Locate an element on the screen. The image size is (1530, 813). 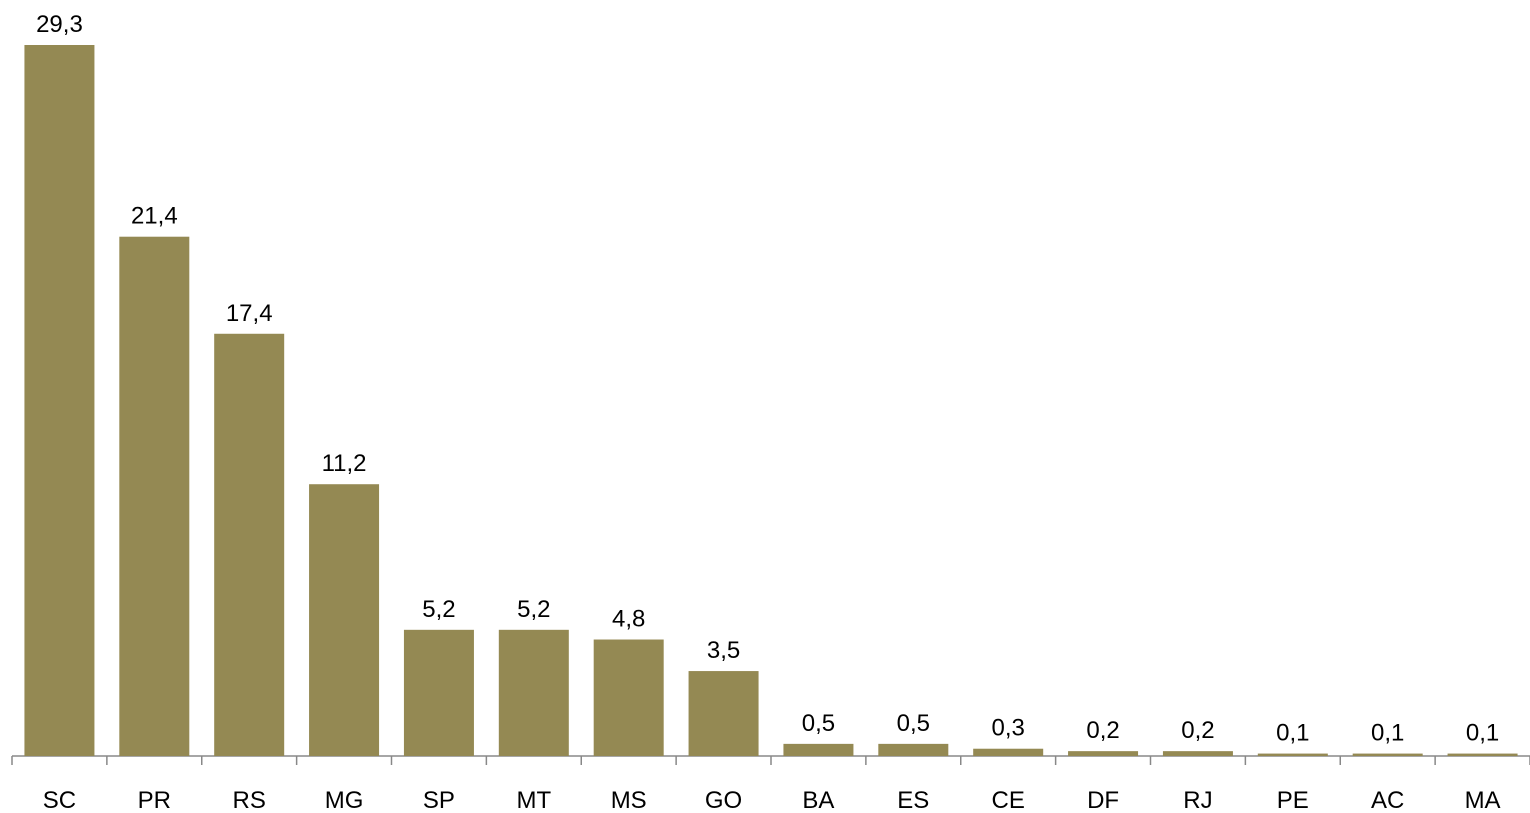
value-label: 3,5 is located at coordinates (723, 650).